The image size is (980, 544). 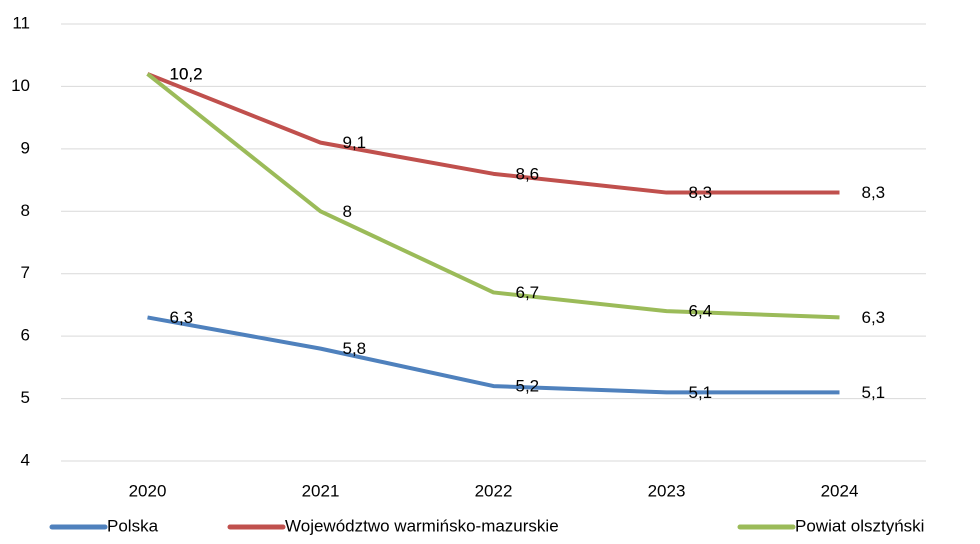 What do you see at coordinates (186, 73) in the screenshot?
I see `data-label: 10,2` at bounding box center [186, 73].